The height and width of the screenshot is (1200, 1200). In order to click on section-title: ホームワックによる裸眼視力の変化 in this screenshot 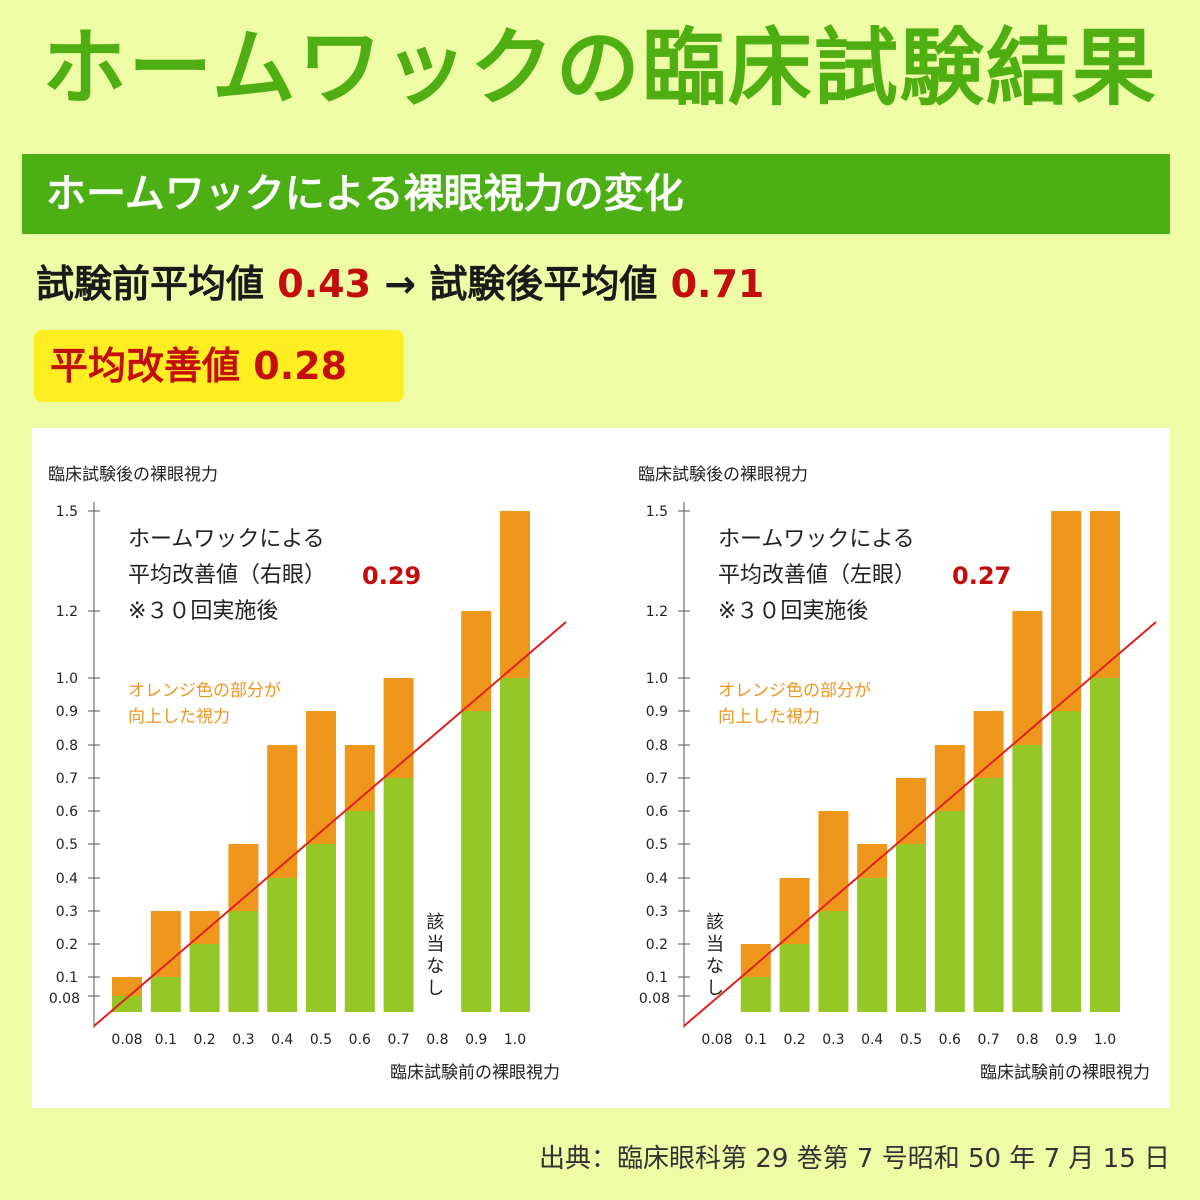, I will do `click(365, 194)`.